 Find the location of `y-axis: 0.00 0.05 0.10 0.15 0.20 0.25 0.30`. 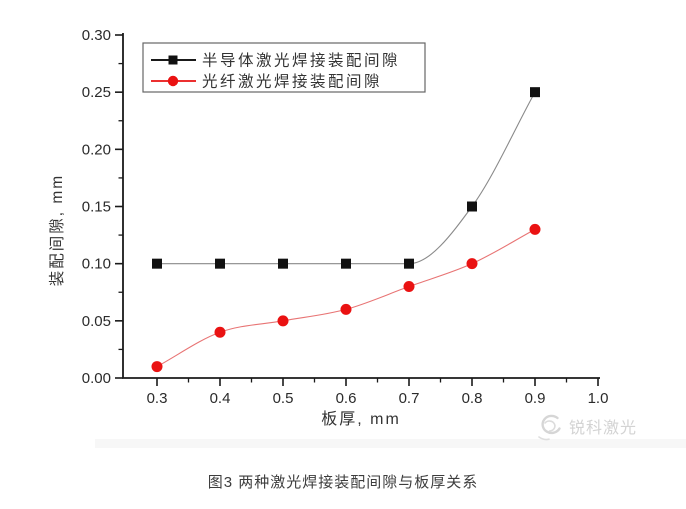

y-axis: 0.00 0.05 0.10 0.15 0.20 0.25 0.30 is located at coordinates (102, 207).